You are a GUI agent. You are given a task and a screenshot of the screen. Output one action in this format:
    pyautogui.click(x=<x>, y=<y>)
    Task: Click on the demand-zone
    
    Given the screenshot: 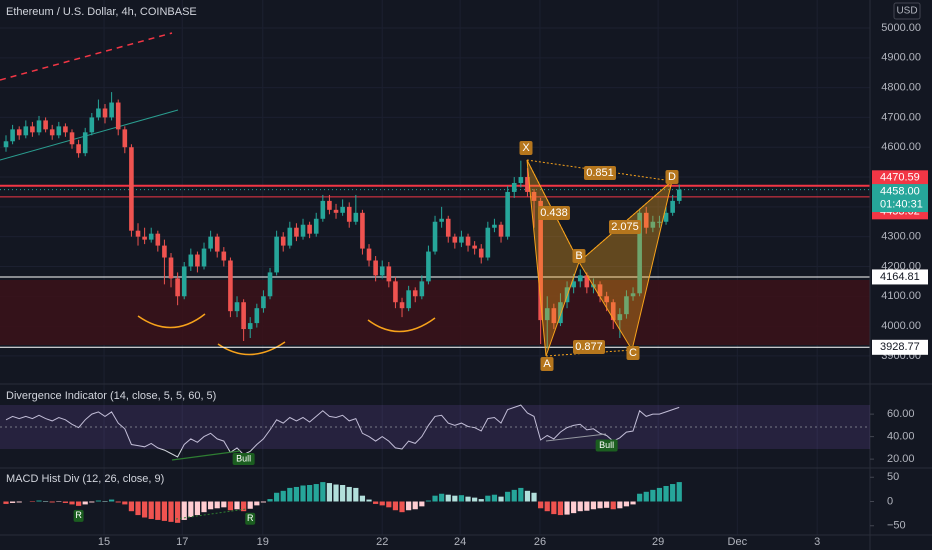 What is the action you would take?
    pyautogui.click(x=435, y=312)
    